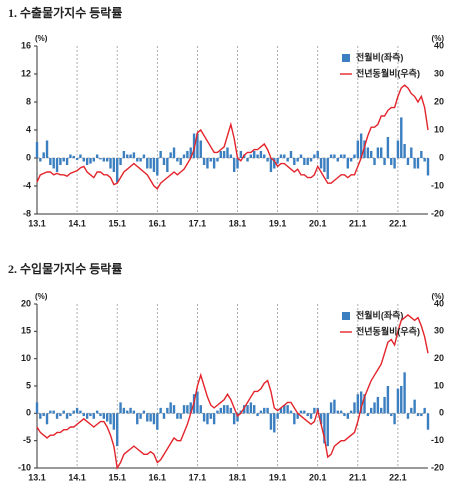 The width and height of the screenshot is (470, 495). Describe the element at coordinates (28, 413) in the screenshot. I see `y-tick-label: 0` at that location.